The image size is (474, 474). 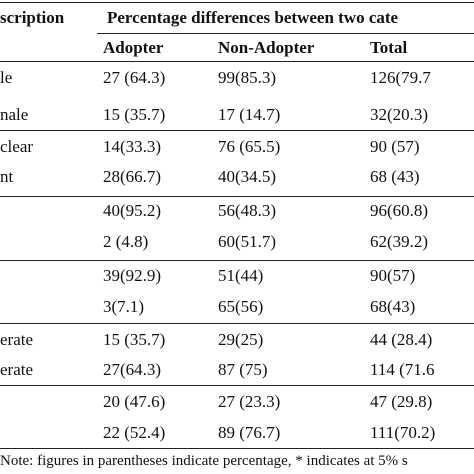 What do you see at coordinates (247, 210) in the screenshot?
I see `row-5-non-adopter: 56(48.3)` at bounding box center [247, 210].